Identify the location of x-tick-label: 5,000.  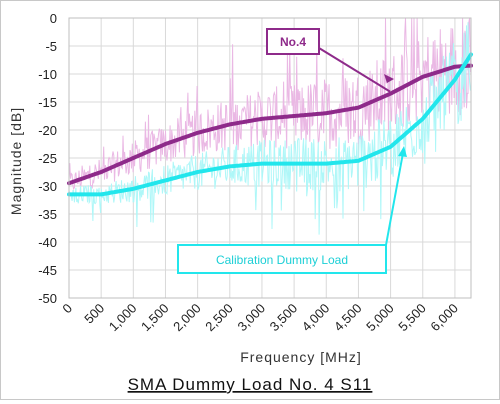
(380, 318).